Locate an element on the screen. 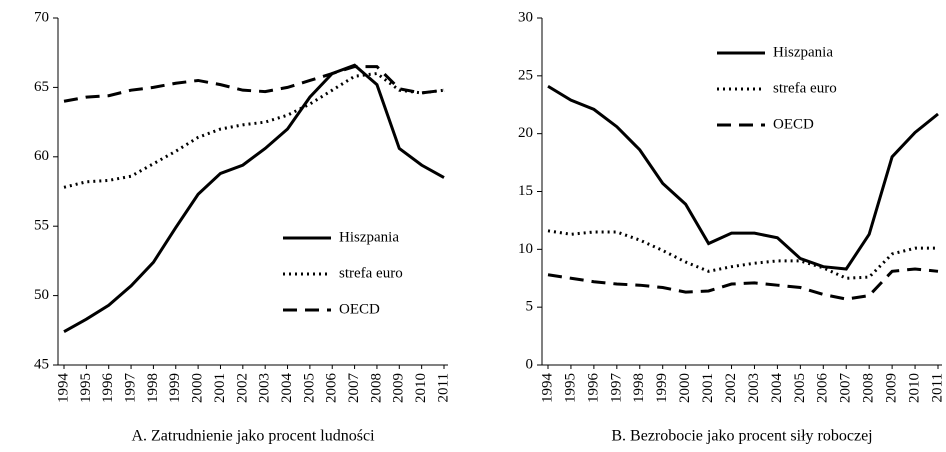 The image size is (946, 452). y-tick-label: 5 is located at coordinates (530, 307).